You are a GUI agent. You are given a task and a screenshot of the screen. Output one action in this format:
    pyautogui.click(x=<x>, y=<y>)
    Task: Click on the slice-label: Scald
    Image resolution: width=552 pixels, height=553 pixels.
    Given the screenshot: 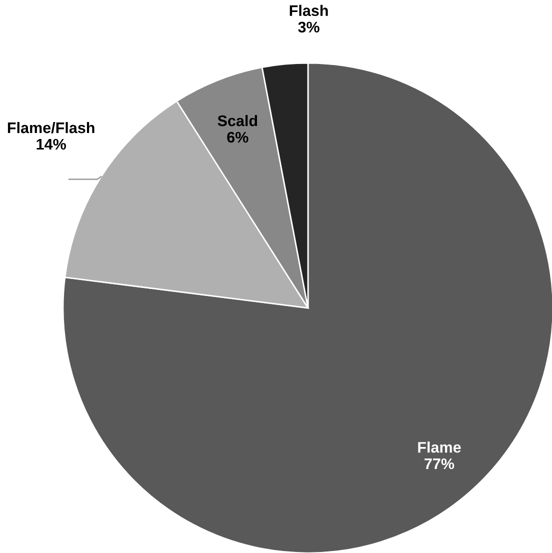 What is the action you would take?
    pyautogui.click(x=238, y=120)
    